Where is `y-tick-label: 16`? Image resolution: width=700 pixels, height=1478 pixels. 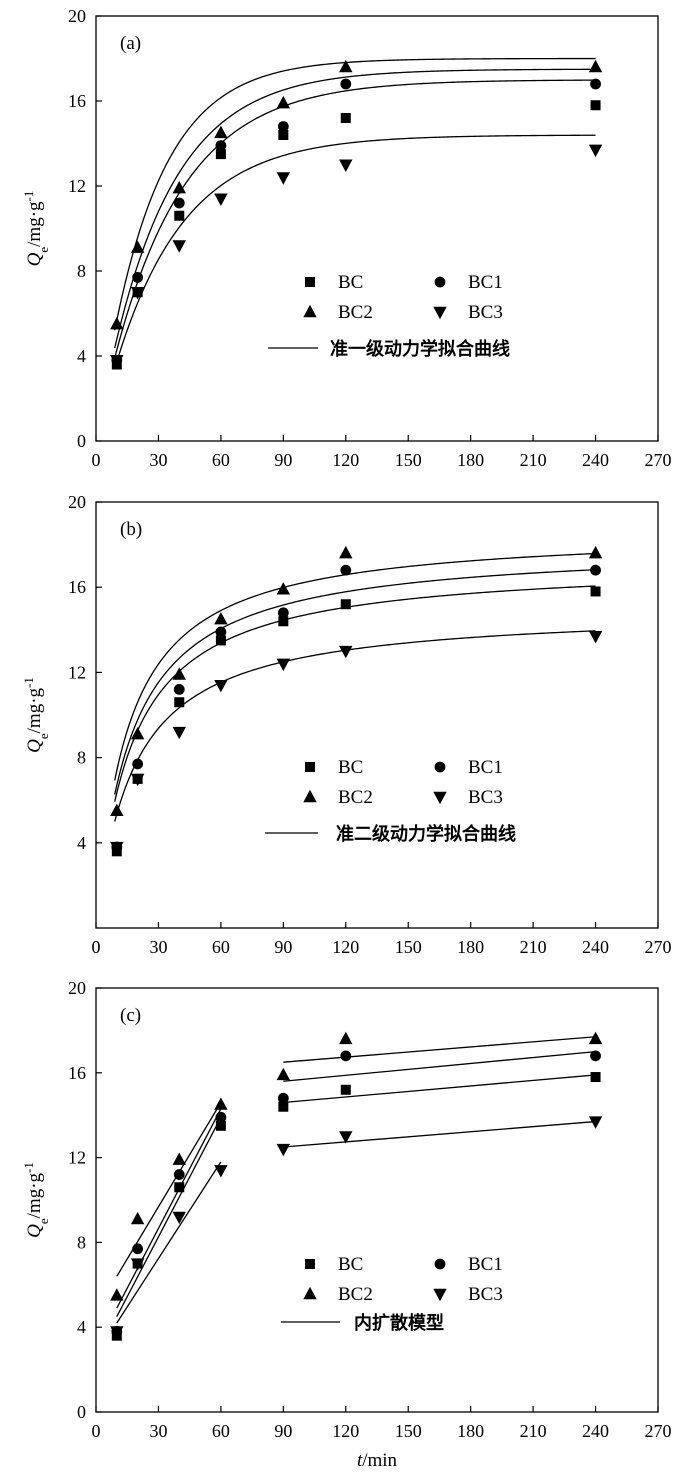 y-tick-label: 16 is located at coordinates (77, 587).